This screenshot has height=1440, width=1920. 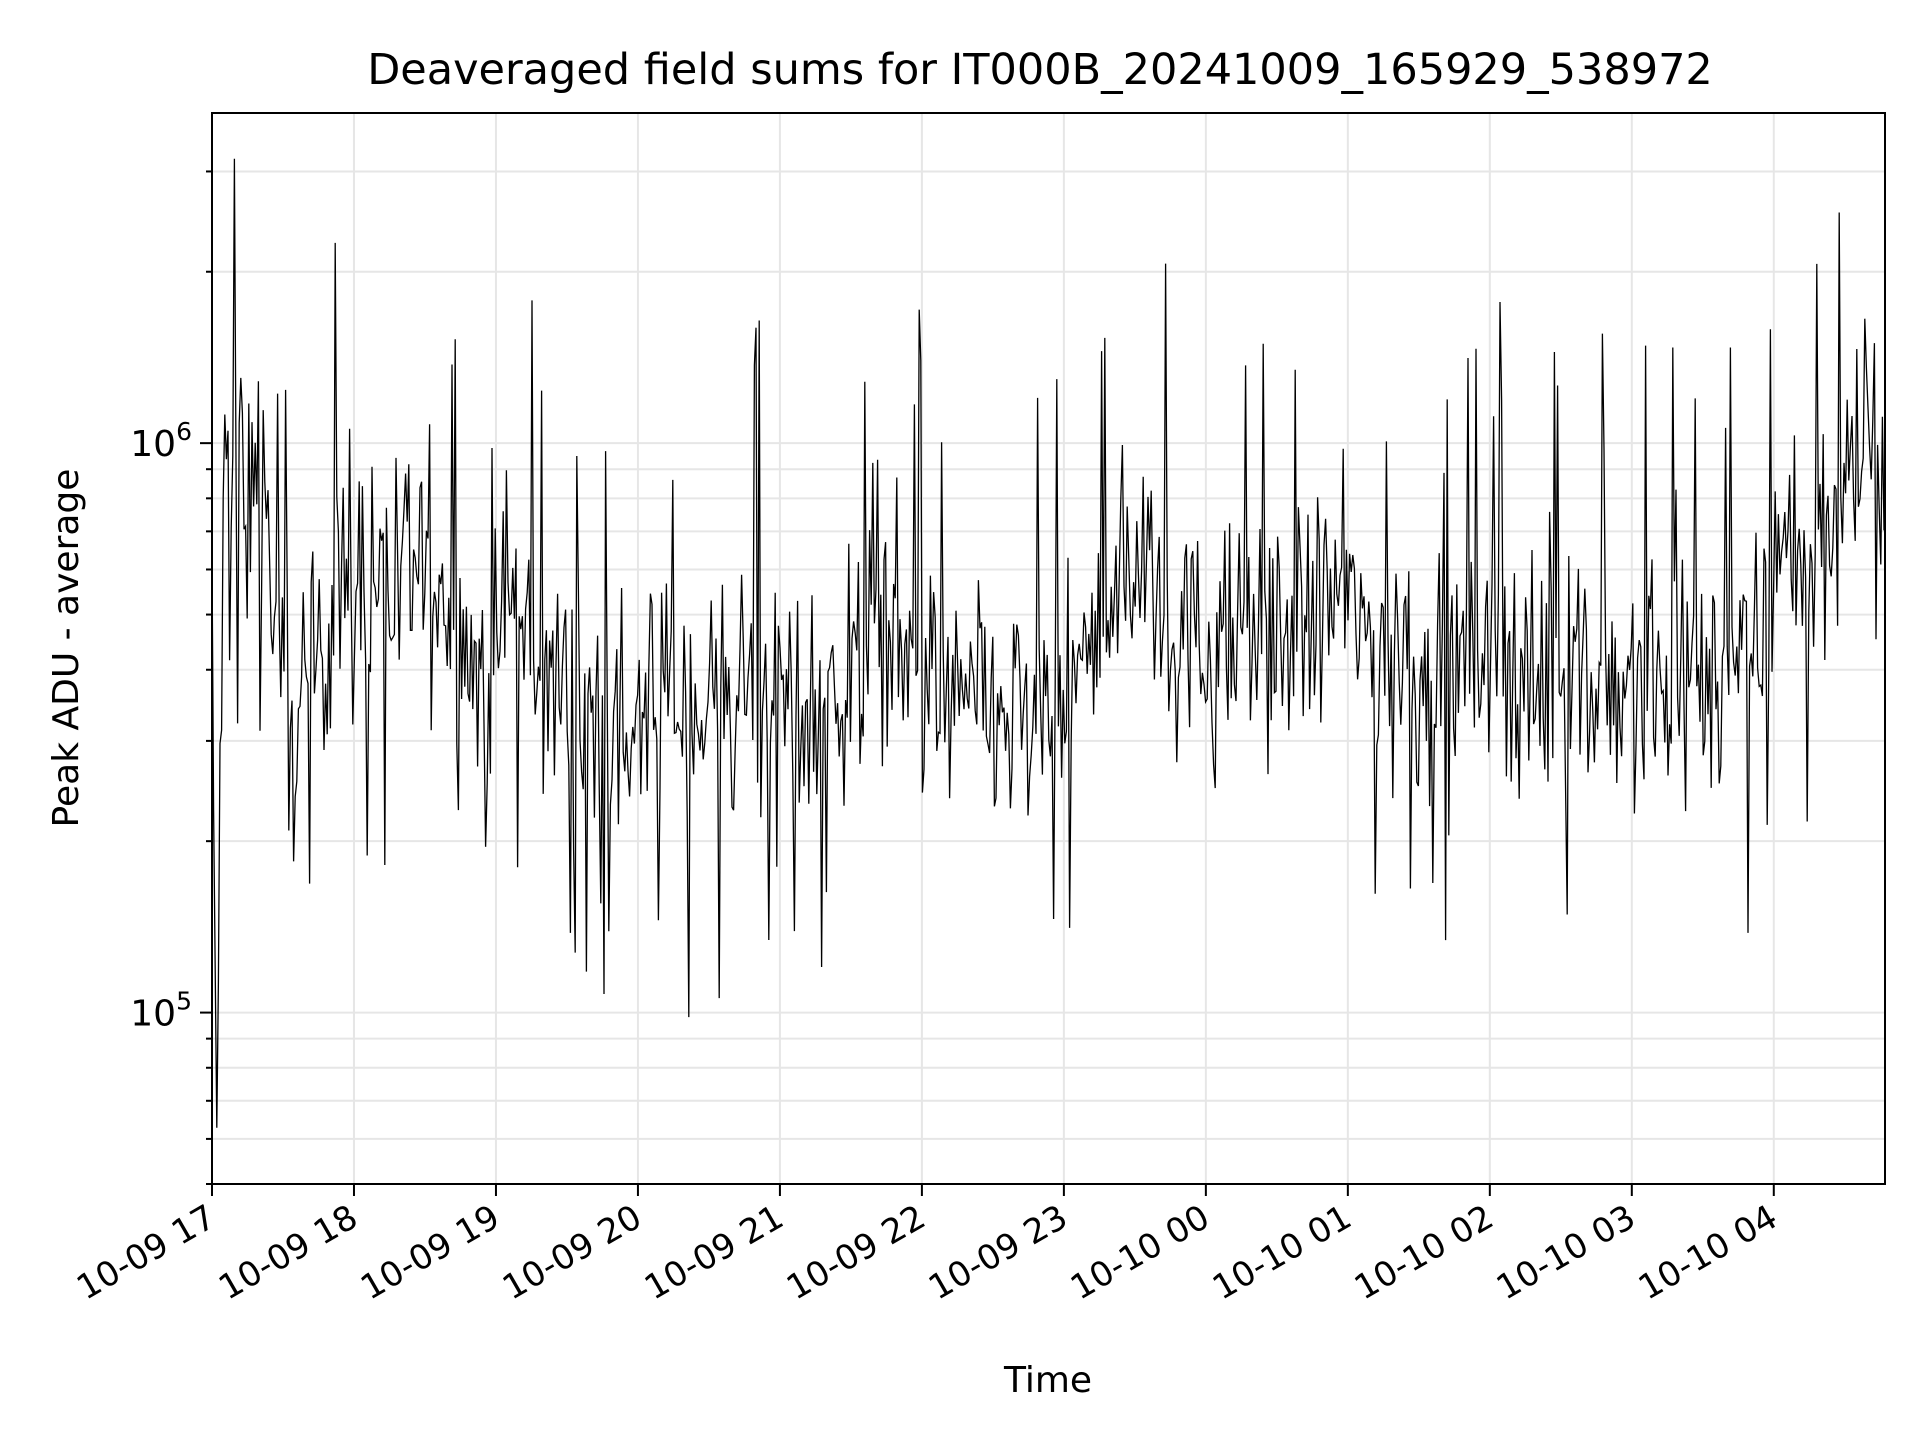 I want to click on y-tick-label: 10⁶, so click(x=161, y=441).